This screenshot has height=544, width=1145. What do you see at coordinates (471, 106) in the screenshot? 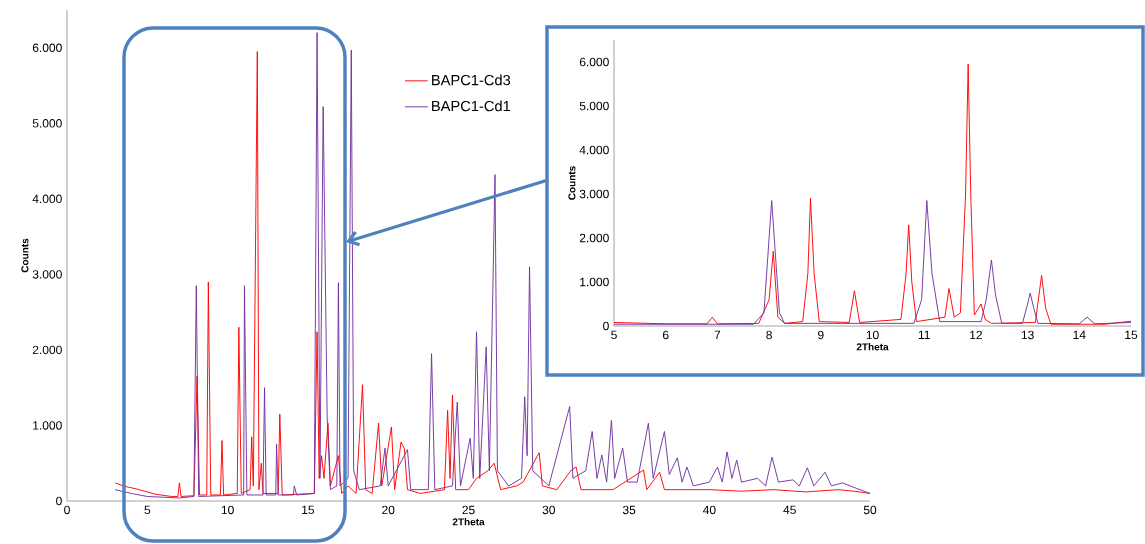
I see `legend-label: BAPC1-Cd1` at bounding box center [471, 106].